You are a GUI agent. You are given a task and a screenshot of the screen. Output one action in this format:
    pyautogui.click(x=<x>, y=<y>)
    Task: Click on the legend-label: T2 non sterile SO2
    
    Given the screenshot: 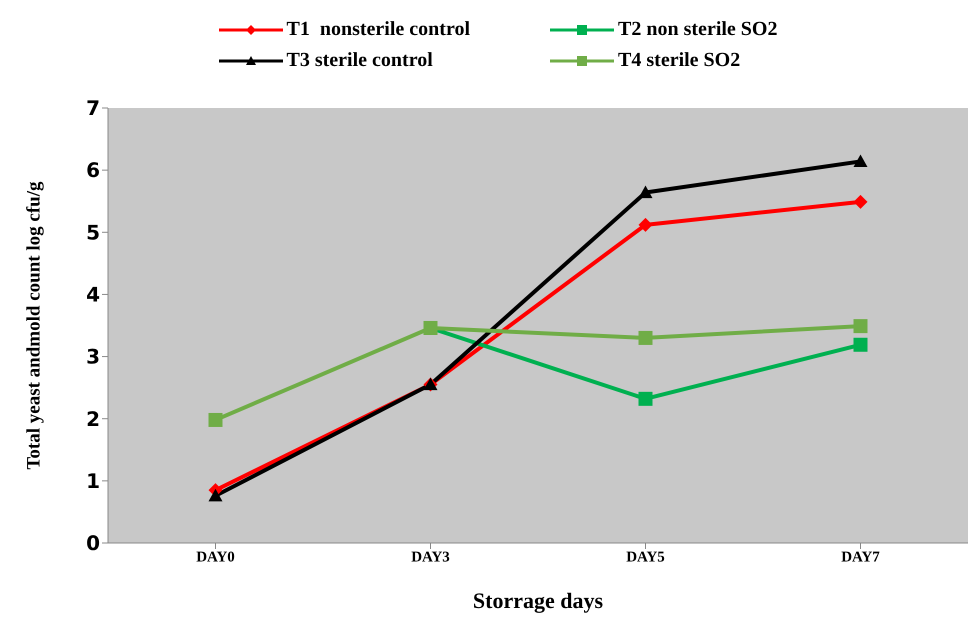 What is the action you would take?
    pyautogui.click(x=698, y=29)
    